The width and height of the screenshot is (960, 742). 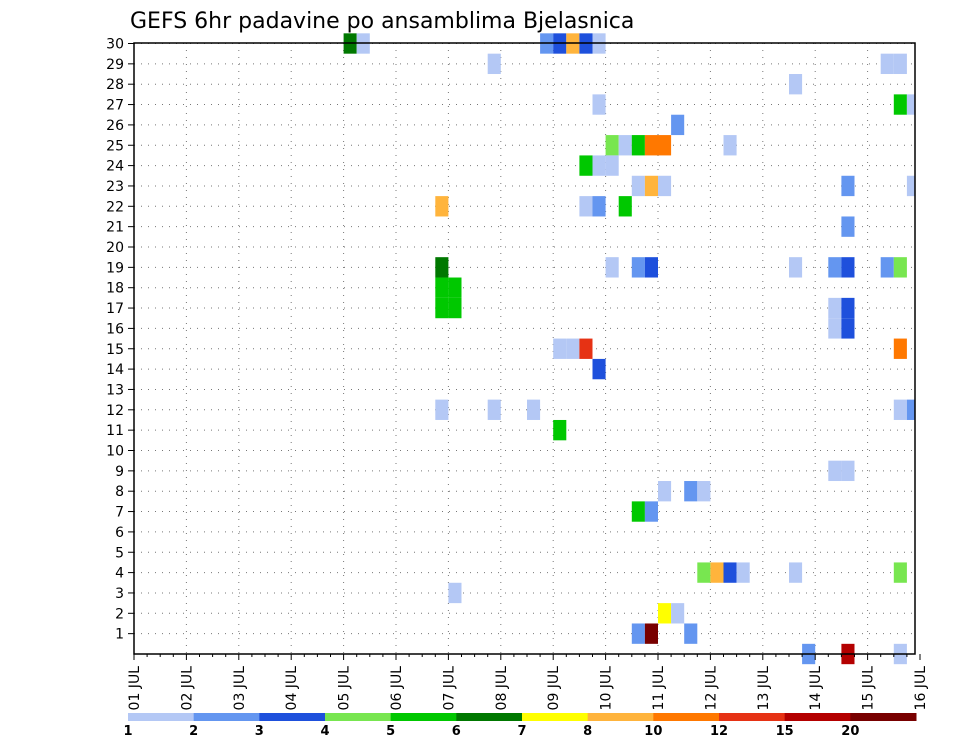 What do you see at coordinates (115, 248) in the screenshot?
I see `y-tick-label: 20` at bounding box center [115, 248].